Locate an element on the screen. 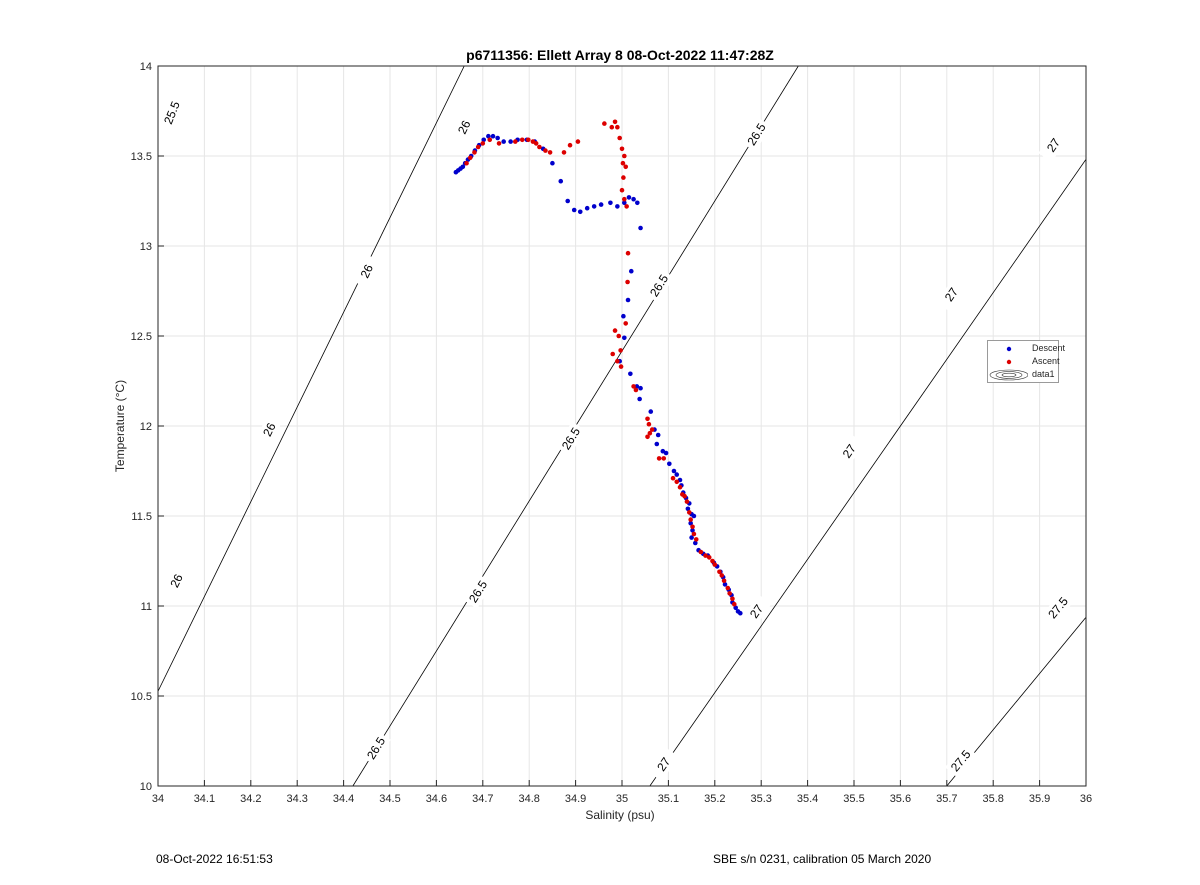  x-tick-label: 34.2 is located at coordinates (250, 799).